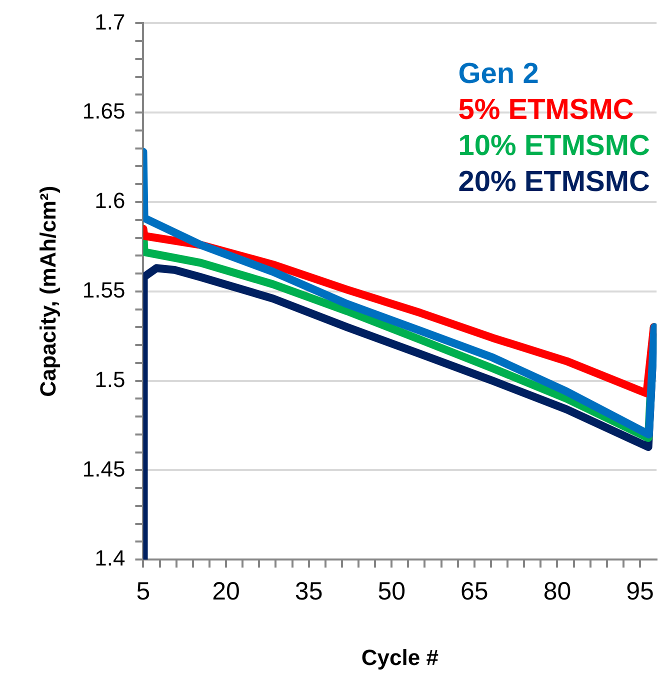  I want to click on x-tick-label: 50, so click(392, 591).